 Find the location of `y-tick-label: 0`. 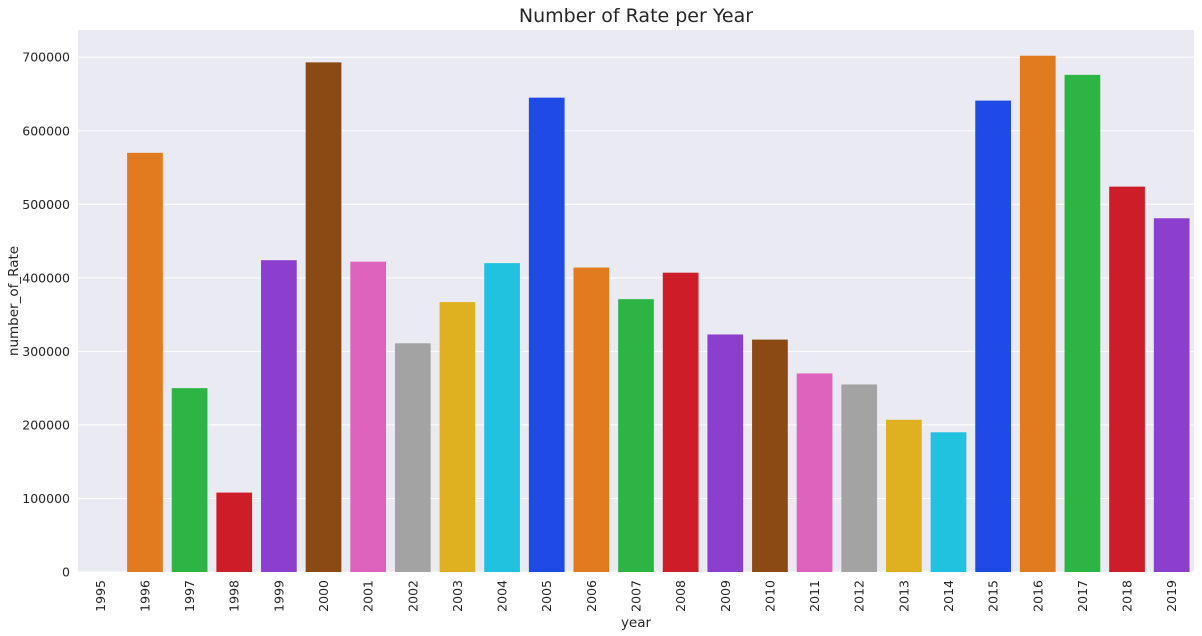

y-tick-label: 0 is located at coordinates (66, 572).